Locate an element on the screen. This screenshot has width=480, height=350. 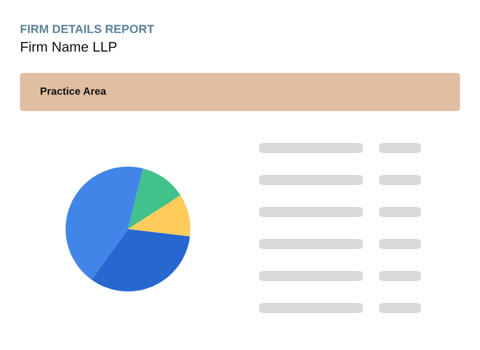
text: Practice Area is located at coordinates (73, 91).